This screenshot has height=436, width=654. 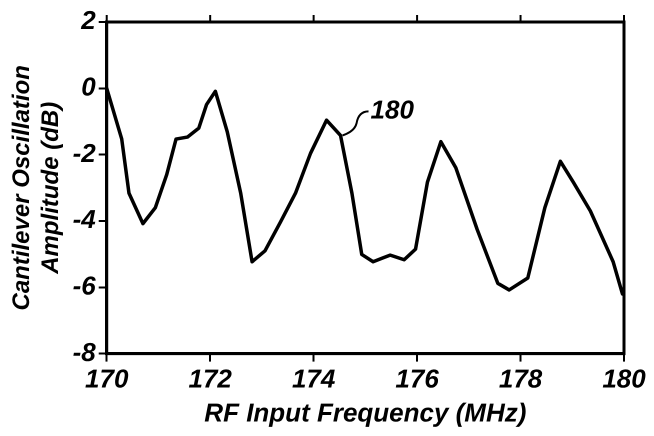 What do you see at coordinates (392, 109) in the screenshot?
I see `annotation: 180` at bounding box center [392, 109].